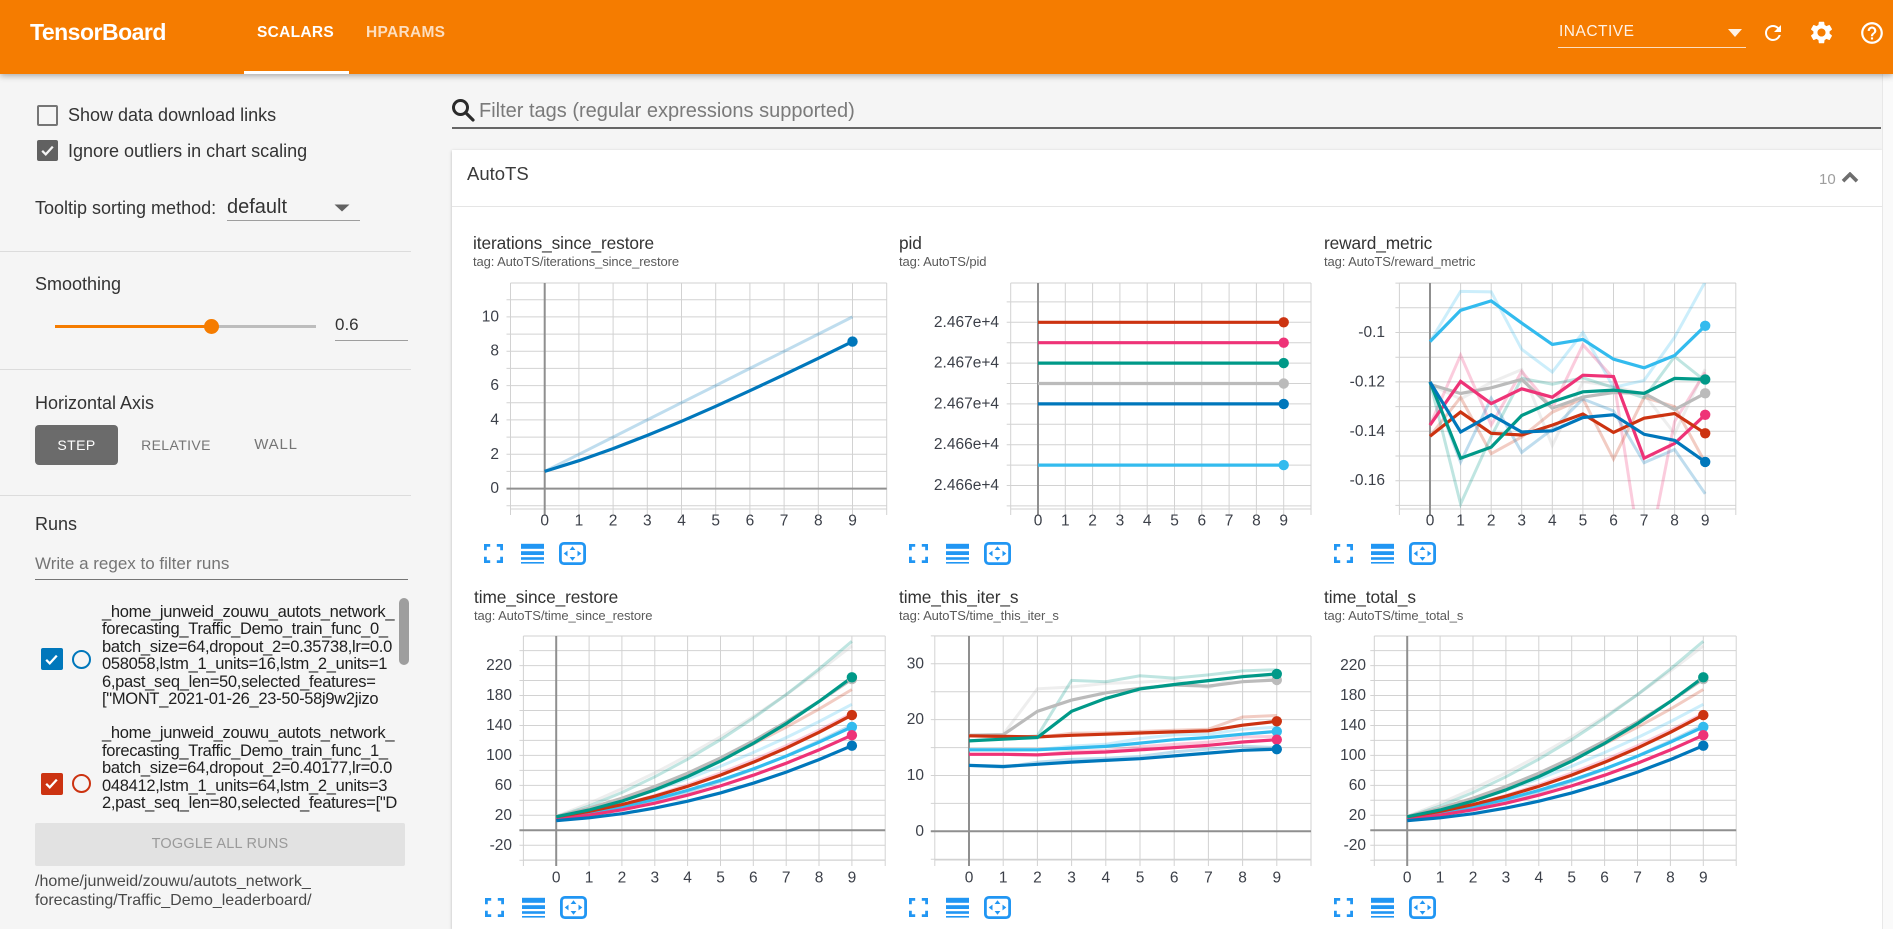 The height and width of the screenshot is (929, 1893). What do you see at coordinates (1368, 431) in the screenshot?
I see `svg-text: -0.14` at bounding box center [1368, 431].